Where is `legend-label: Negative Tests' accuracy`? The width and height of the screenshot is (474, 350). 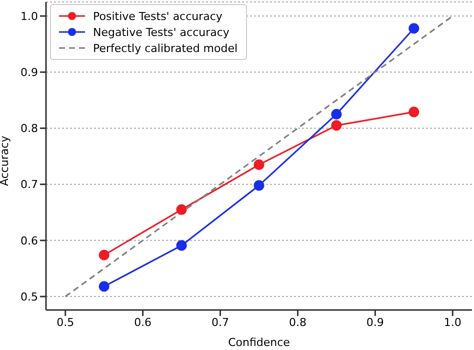
legend-label: Negative Tests' accuracy is located at coordinates (161, 32).